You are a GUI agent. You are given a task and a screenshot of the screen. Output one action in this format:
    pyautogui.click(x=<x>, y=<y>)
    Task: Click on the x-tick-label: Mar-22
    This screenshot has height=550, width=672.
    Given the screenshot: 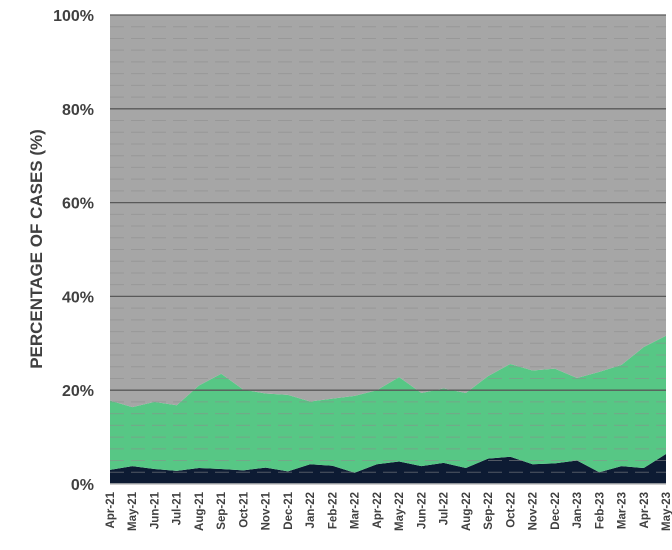 What is the action you would take?
    pyautogui.click(x=356, y=510)
    